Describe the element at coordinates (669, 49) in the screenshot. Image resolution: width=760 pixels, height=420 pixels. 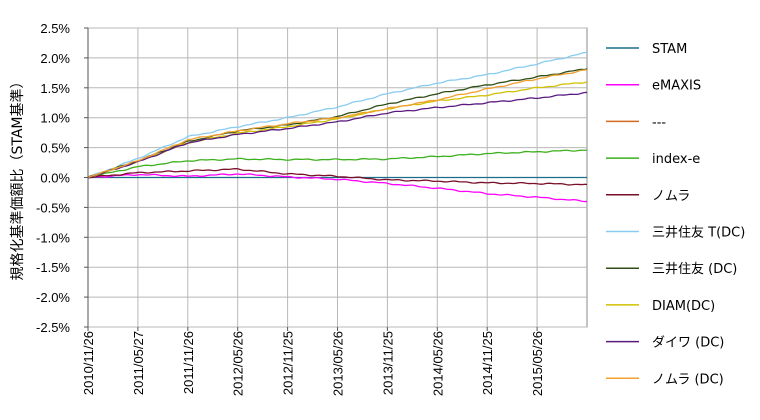
I see `legend-label: STAM` at that location.